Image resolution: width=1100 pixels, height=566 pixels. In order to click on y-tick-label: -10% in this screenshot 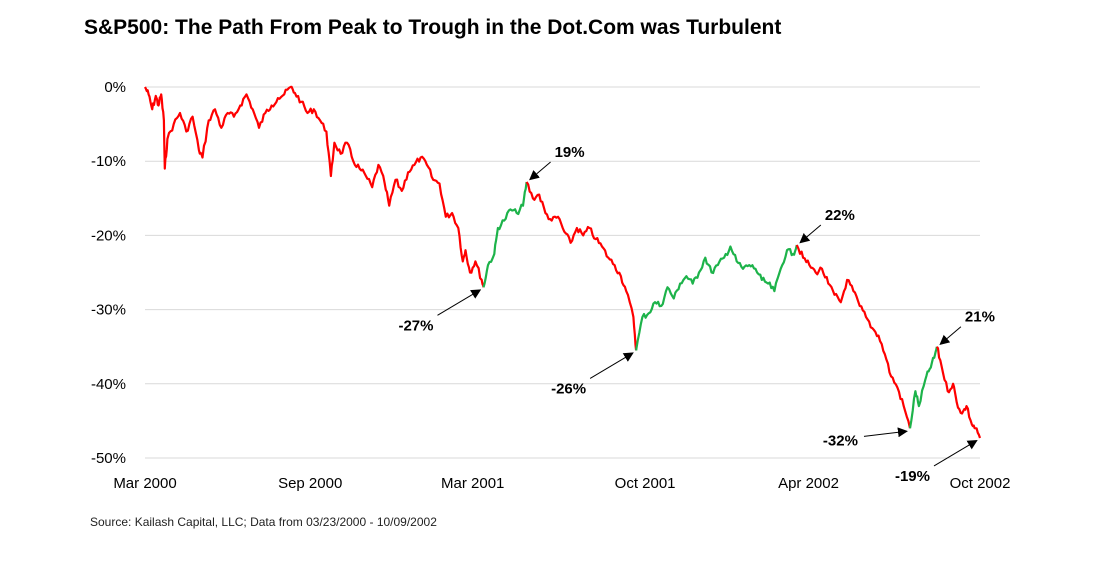, I will do `click(108, 161)`.